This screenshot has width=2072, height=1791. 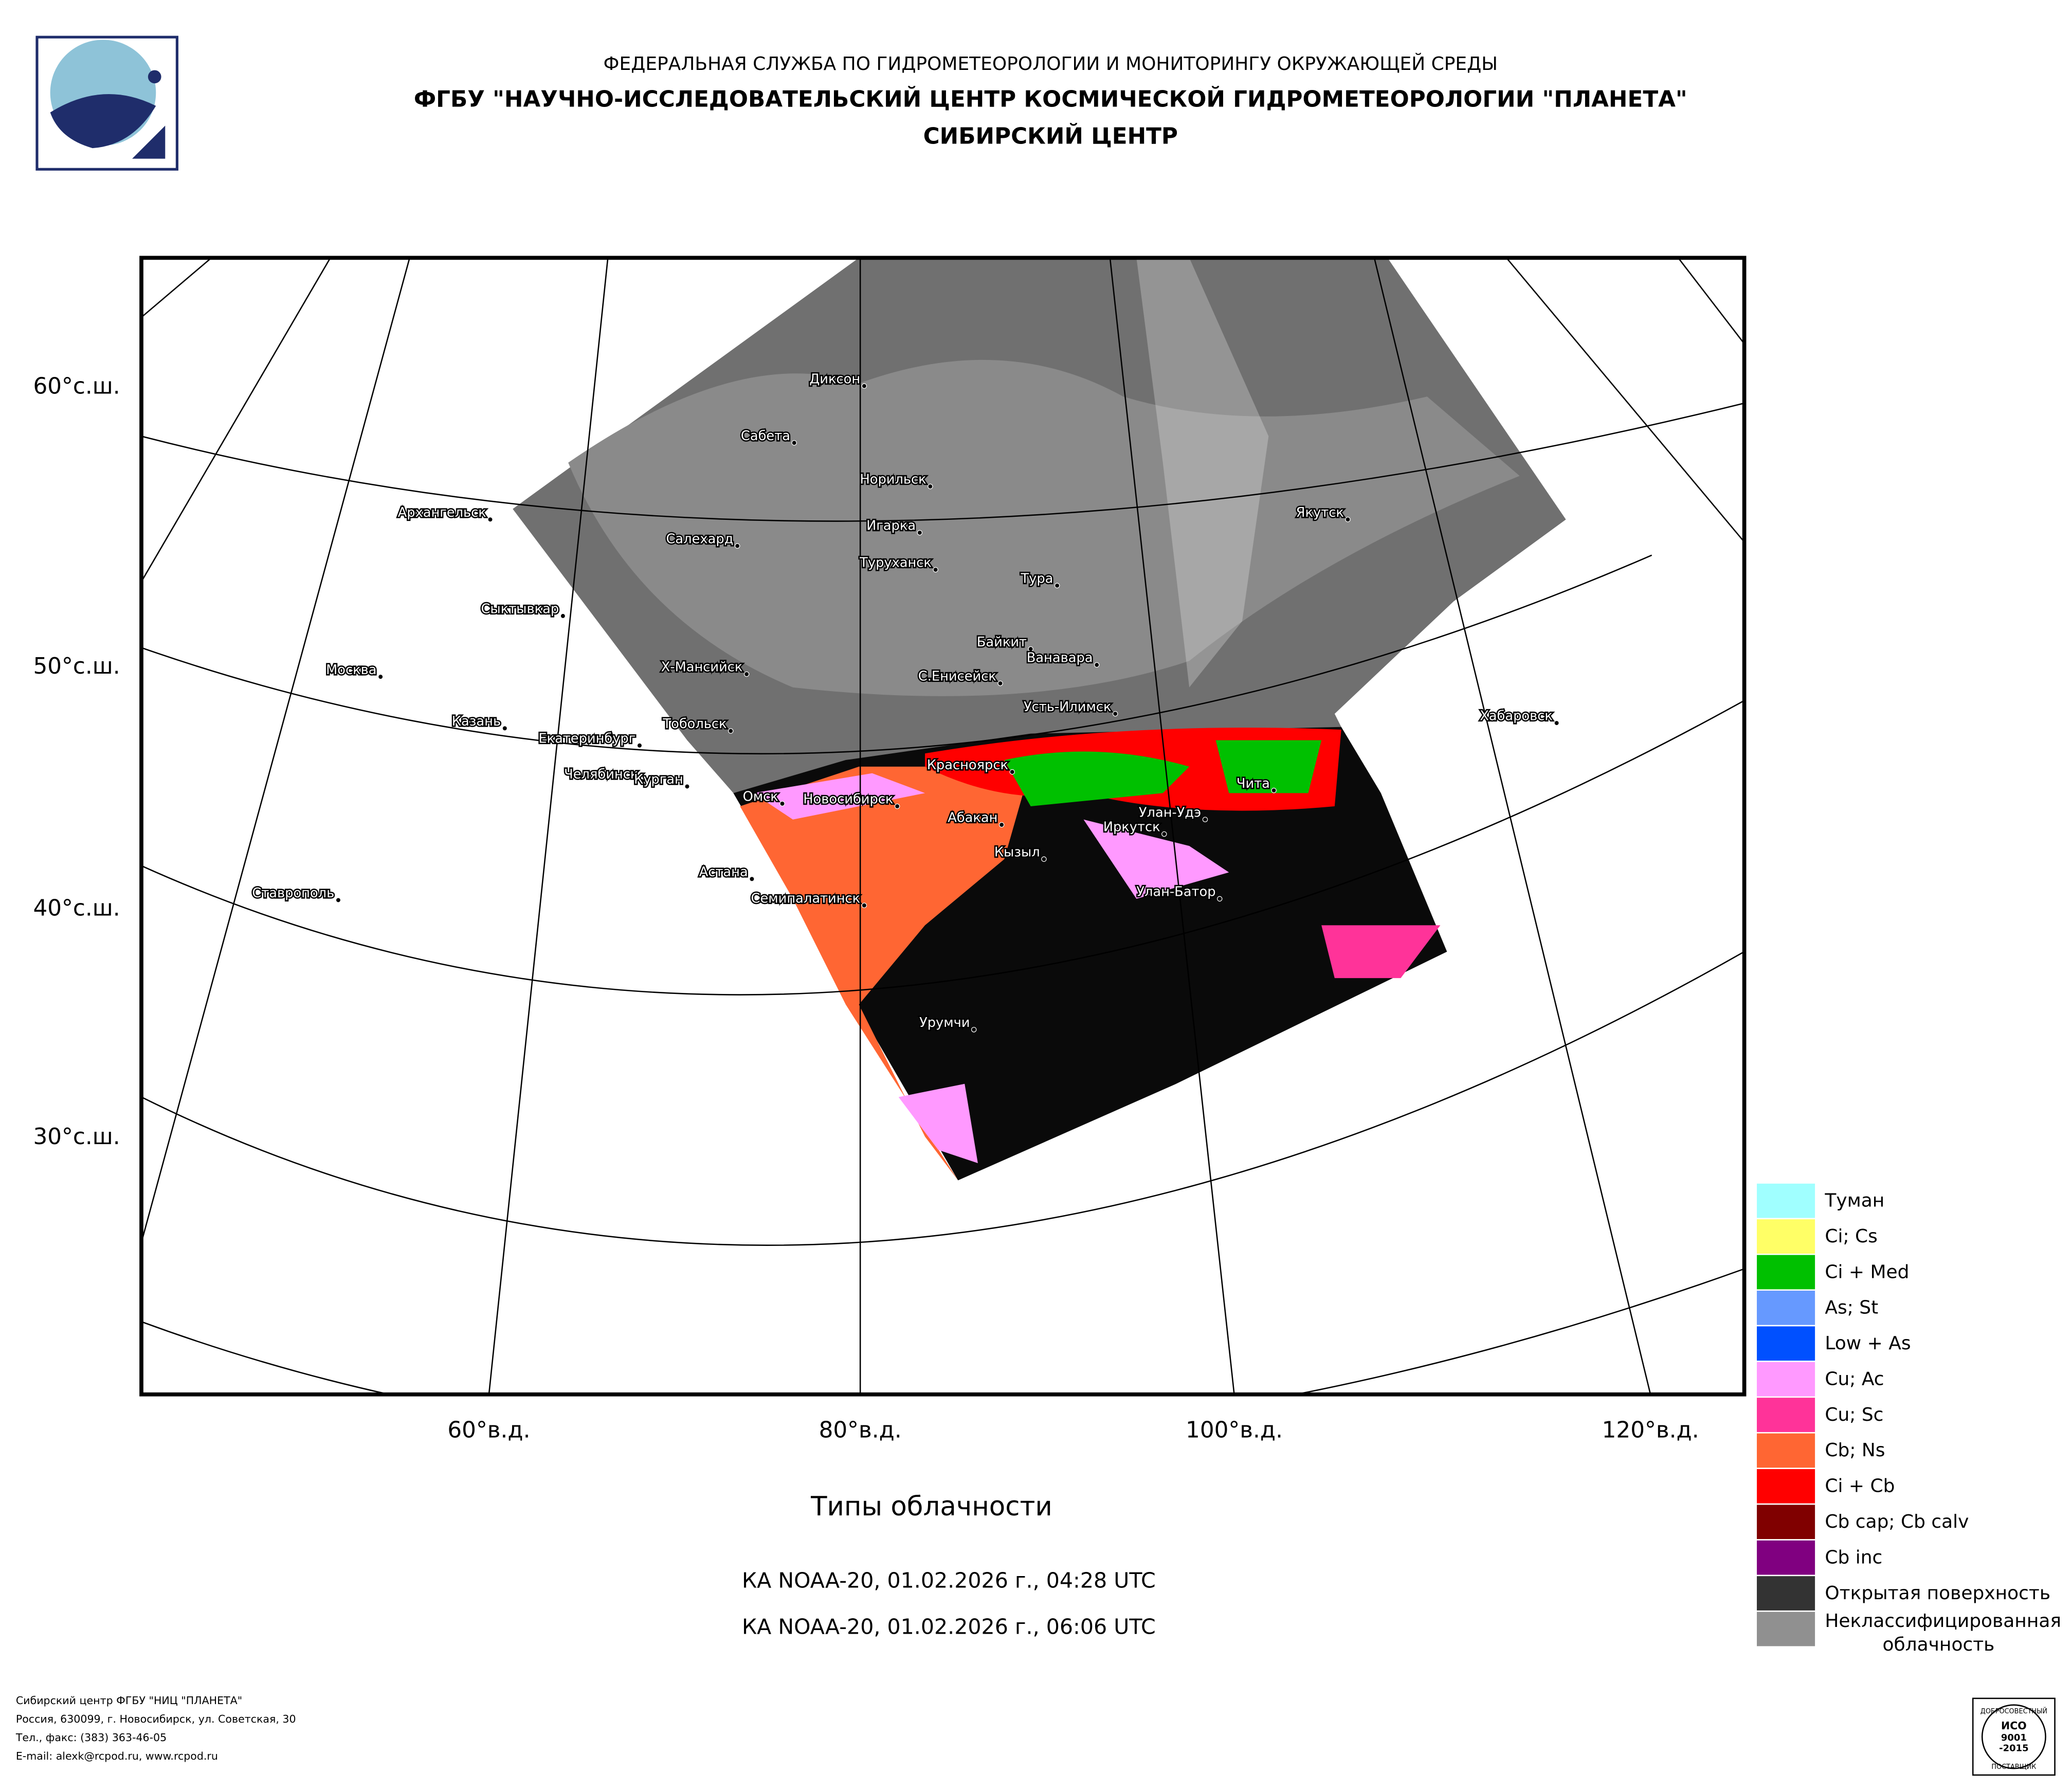 I want to click on legend-label: Cb cap; Cb calv, so click(x=1897, y=1521).